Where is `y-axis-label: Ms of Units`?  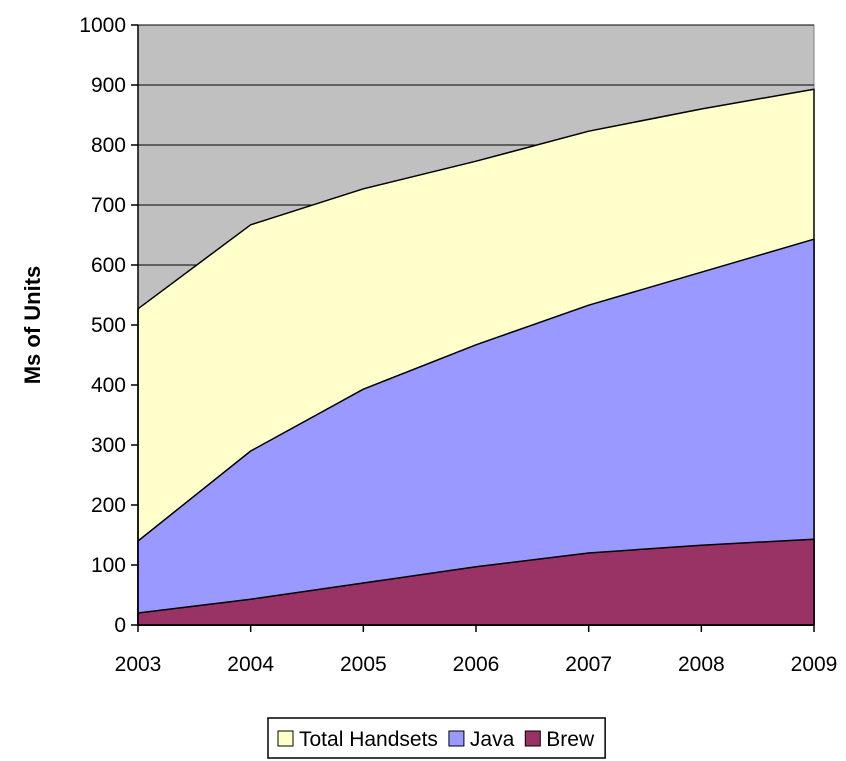 y-axis-label: Ms of Units is located at coordinates (32, 325).